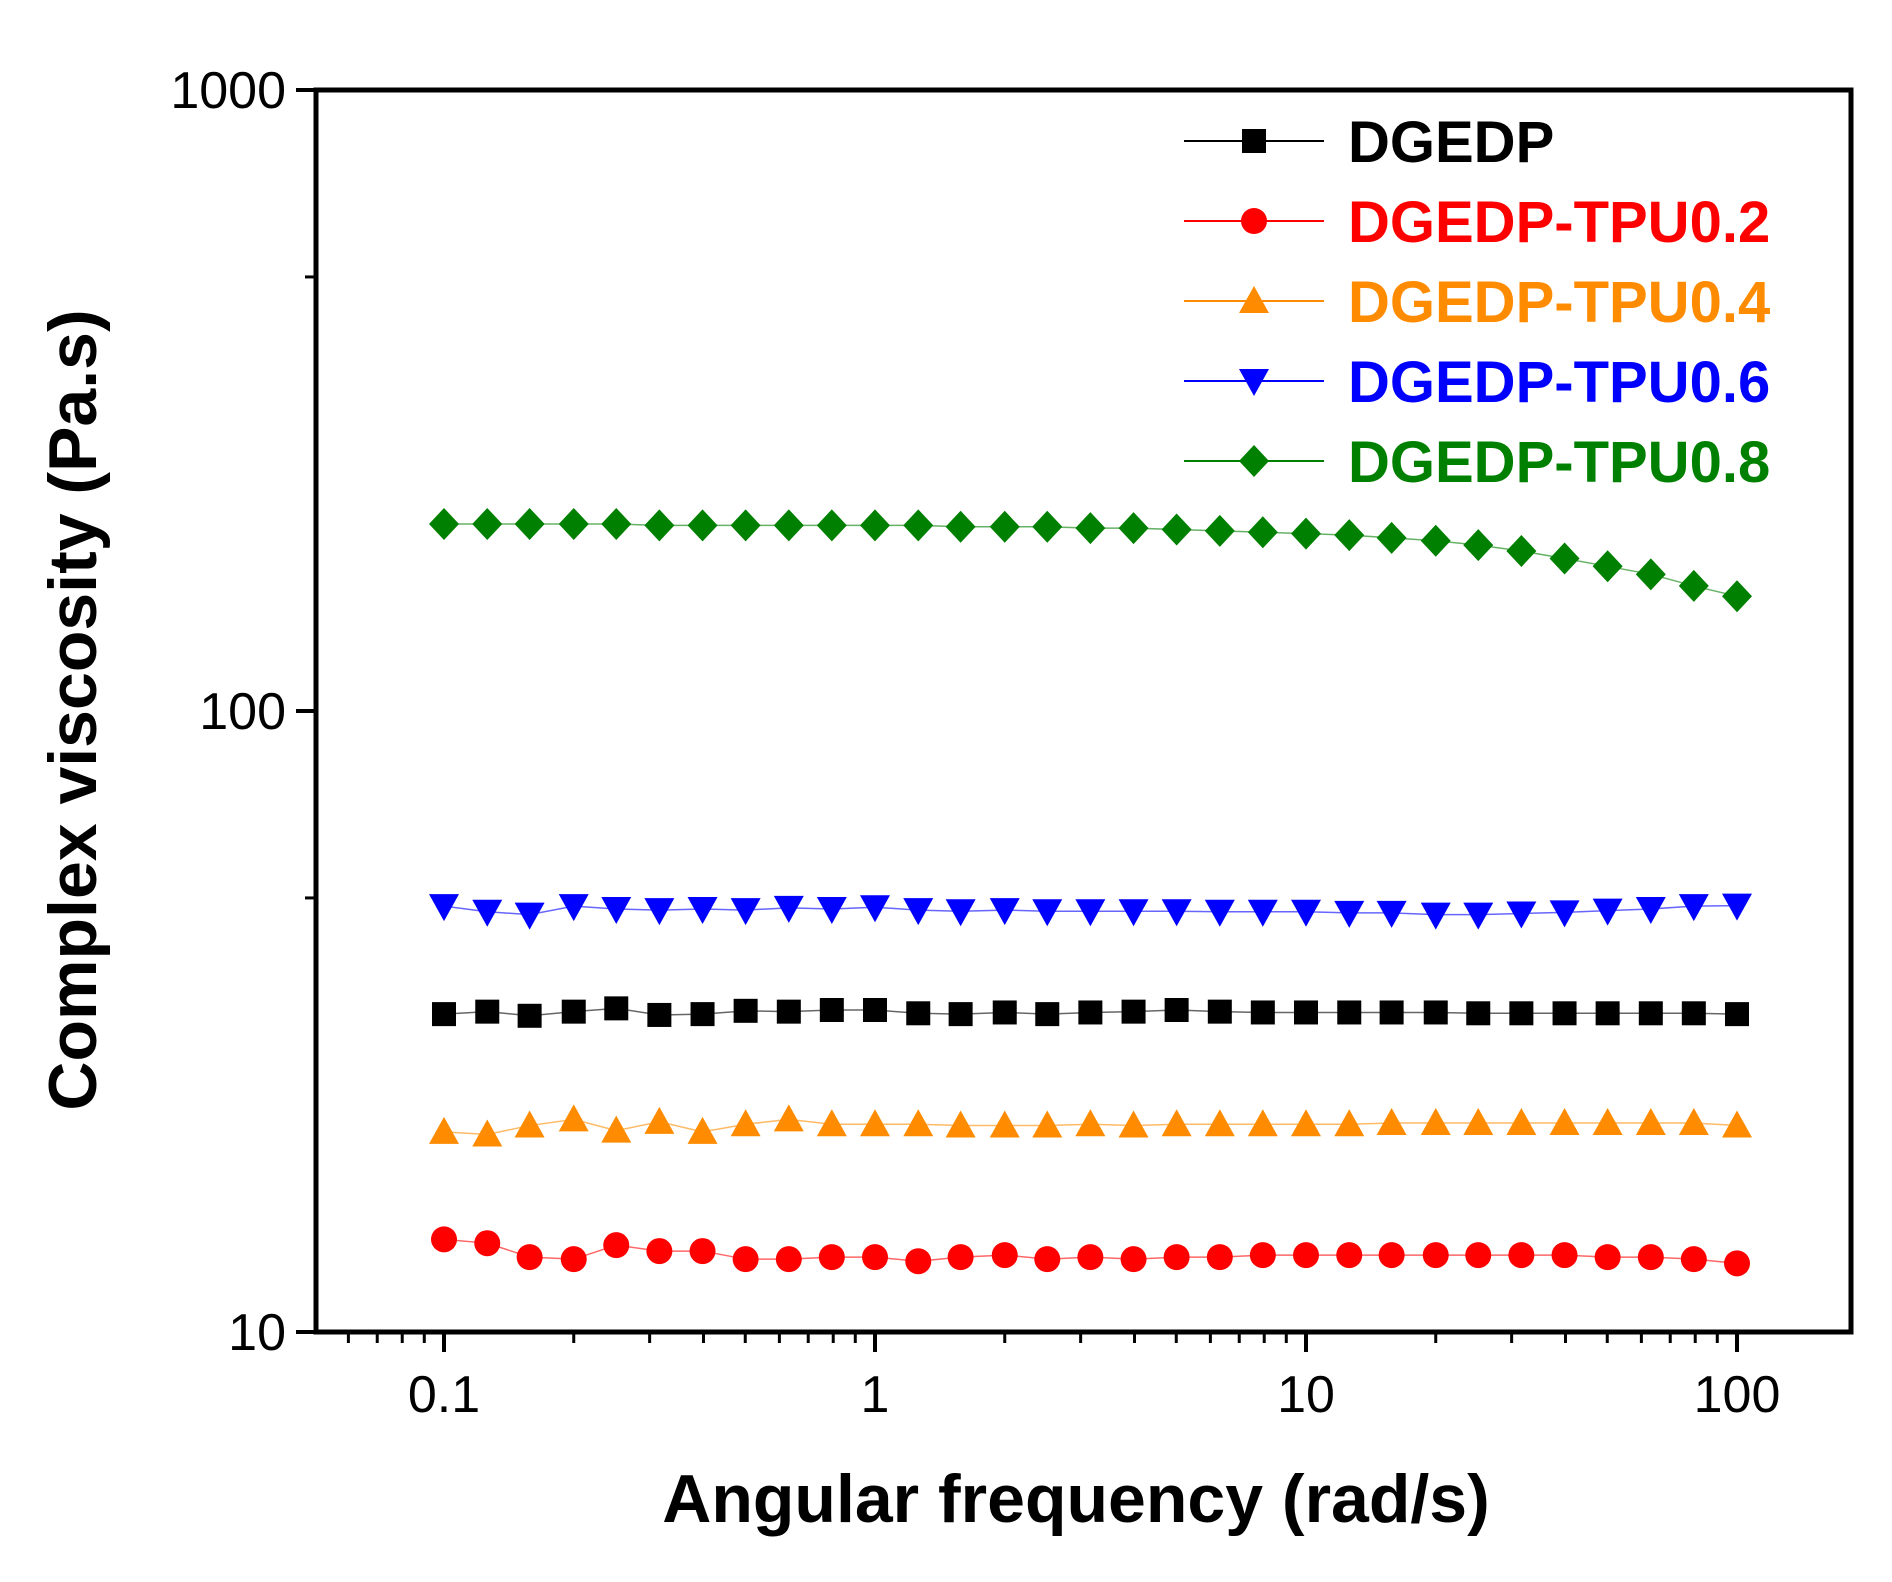 The height and width of the screenshot is (1582, 1892). What do you see at coordinates (73, 709) in the screenshot?
I see `y-axis-title: Complex viscosity (Pa.s)` at bounding box center [73, 709].